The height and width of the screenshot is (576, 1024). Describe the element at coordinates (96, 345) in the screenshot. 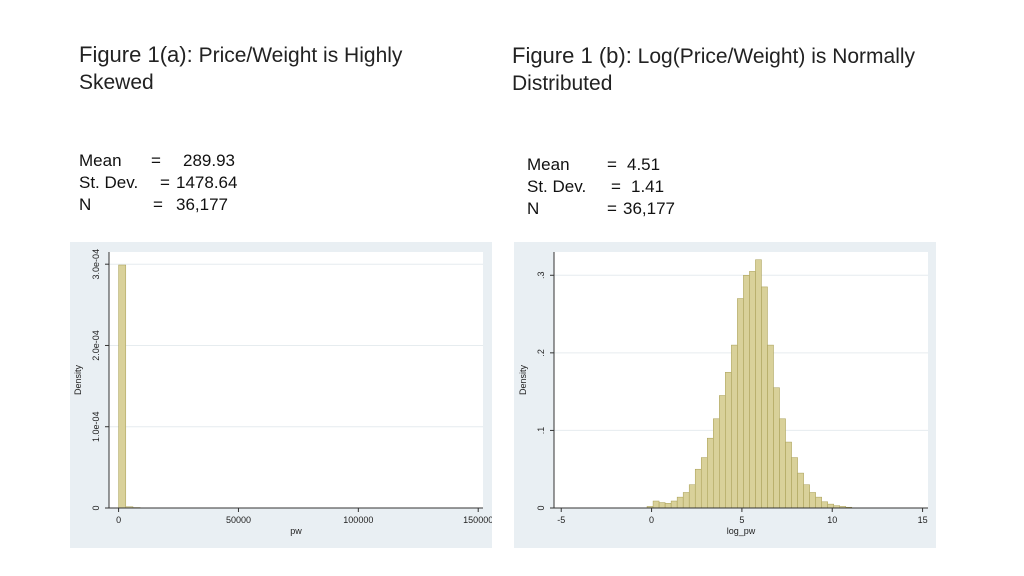

I see `y-tick-label: 2.0e-04` at that location.